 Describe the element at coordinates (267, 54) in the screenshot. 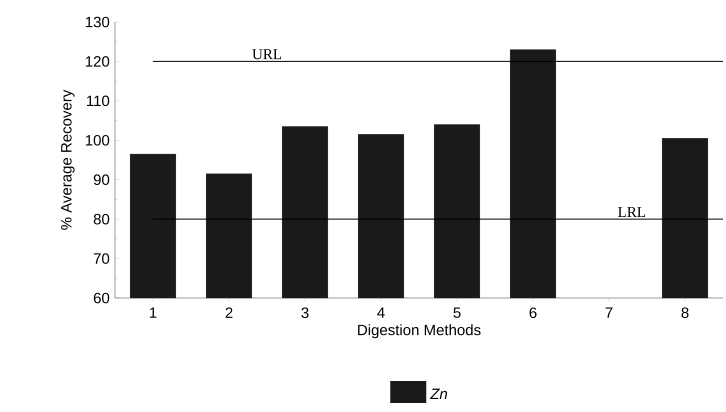

I see `ref-line-label: URL` at that location.